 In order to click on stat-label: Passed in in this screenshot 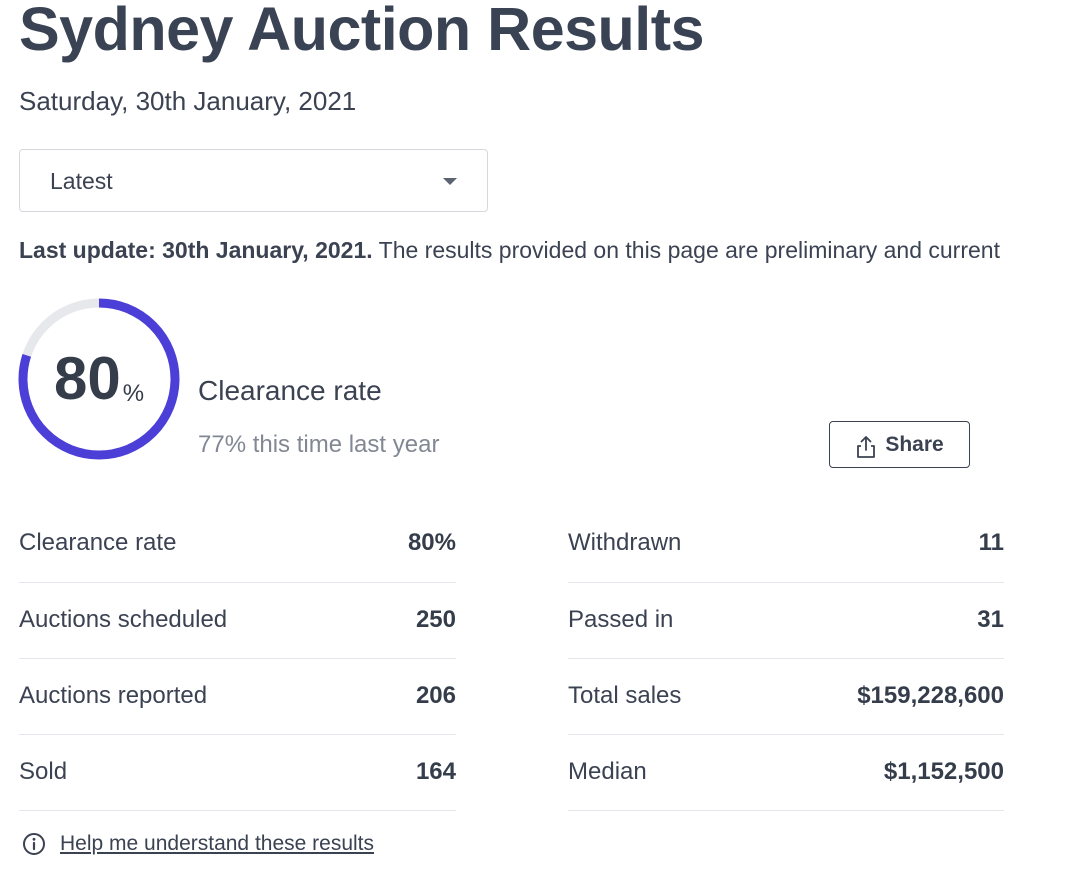, I will do `click(621, 619)`.